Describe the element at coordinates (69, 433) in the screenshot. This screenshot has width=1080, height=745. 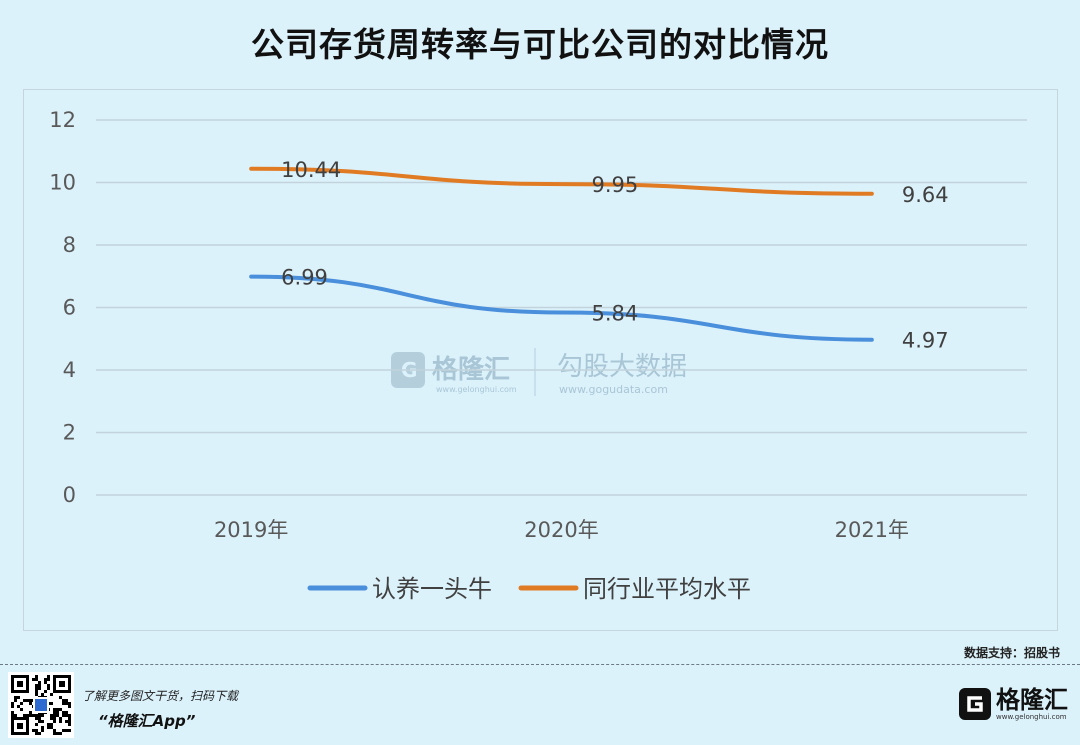
I see `y-tick-label: 2` at that location.